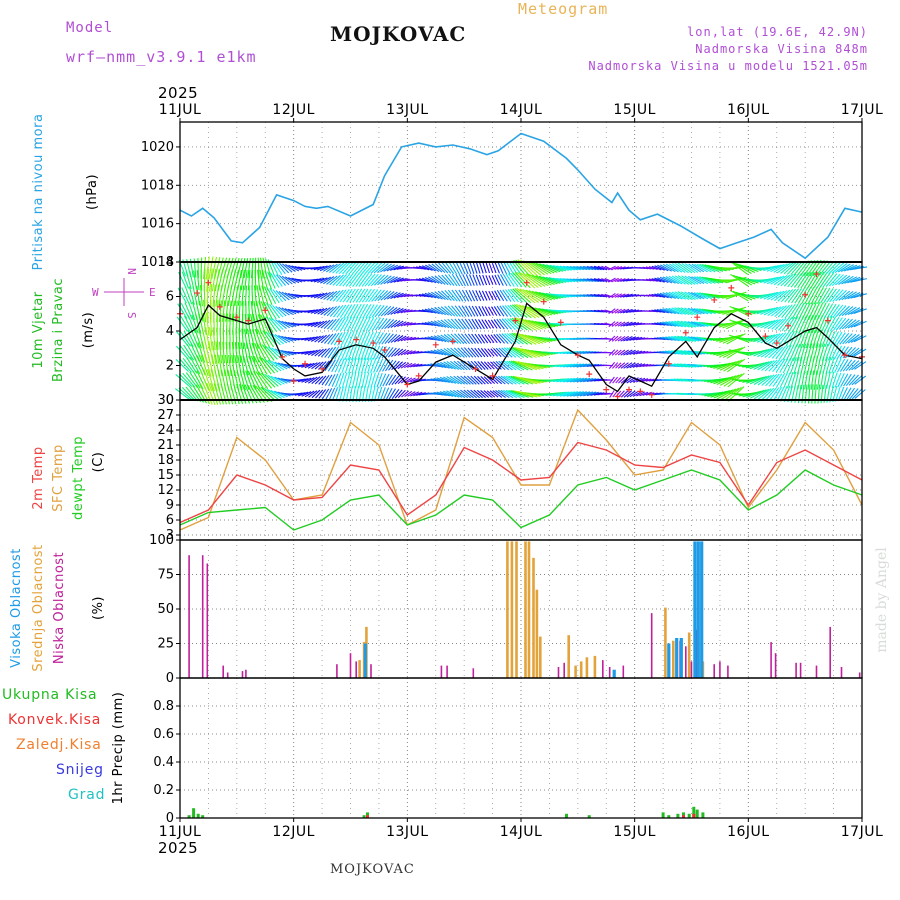 The height and width of the screenshot is (900, 900). Describe the element at coordinates (58, 330) in the screenshot. I see `wind-axis-title-2: Brzina i Pravac` at that location.